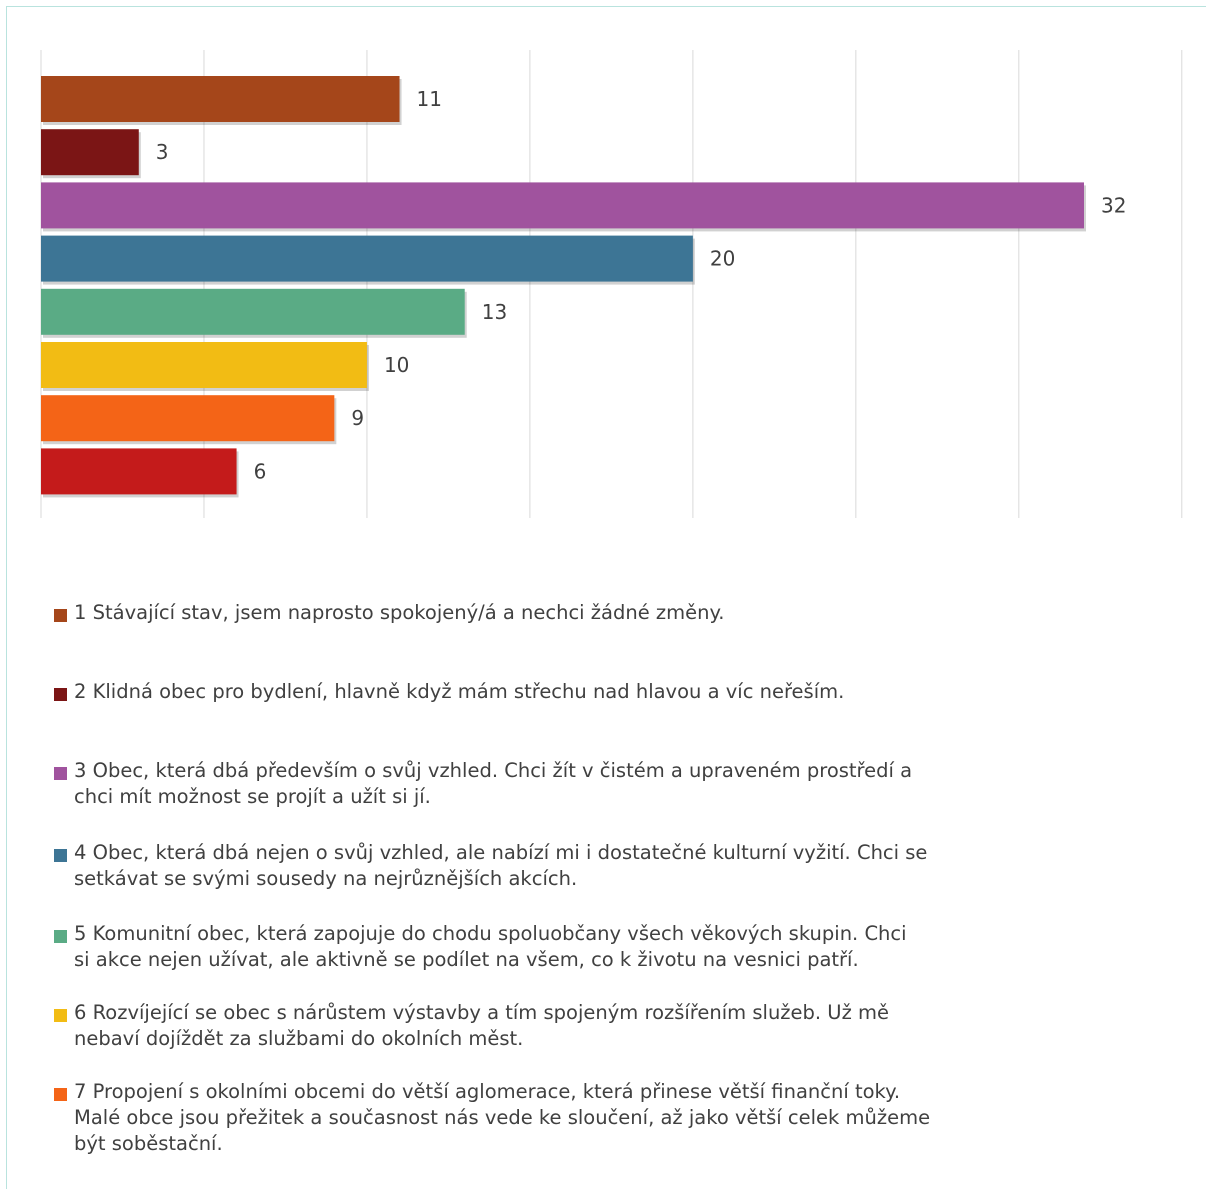 The width and height of the screenshot is (1206, 1189). What do you see at coordinates (722, 259) in the screenshot?
I see `data-label-4: 20` at bounding box center [722, 259].